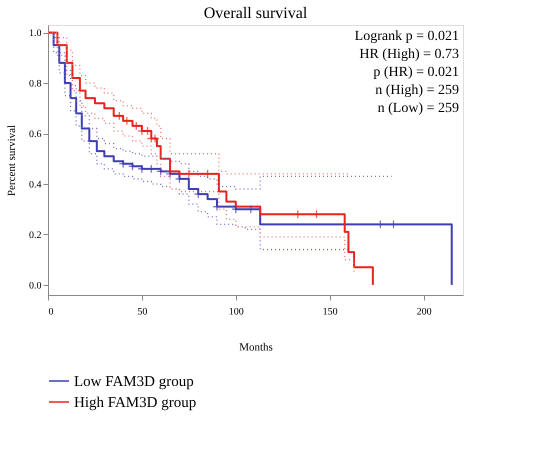 This screenshot has height=470, width=543. What do you see at coordinates (416, 72) in the screenshot?
I see `annotation: p (HR) = 0.021` at bounding box center [416, 72].